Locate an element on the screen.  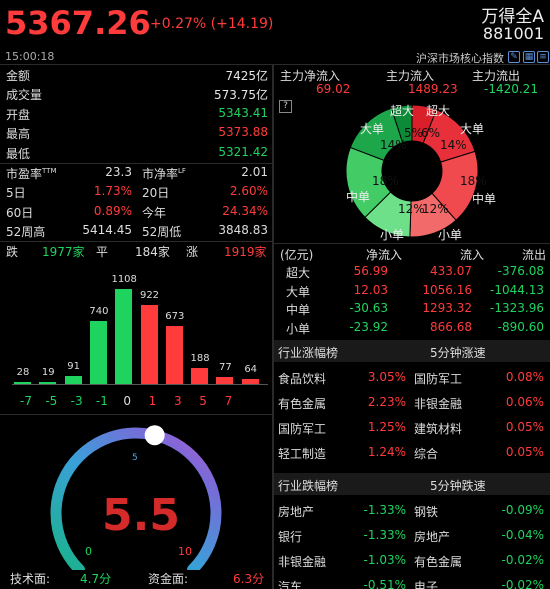
edit-icon: ✎ is located at coordinates (514, 57).